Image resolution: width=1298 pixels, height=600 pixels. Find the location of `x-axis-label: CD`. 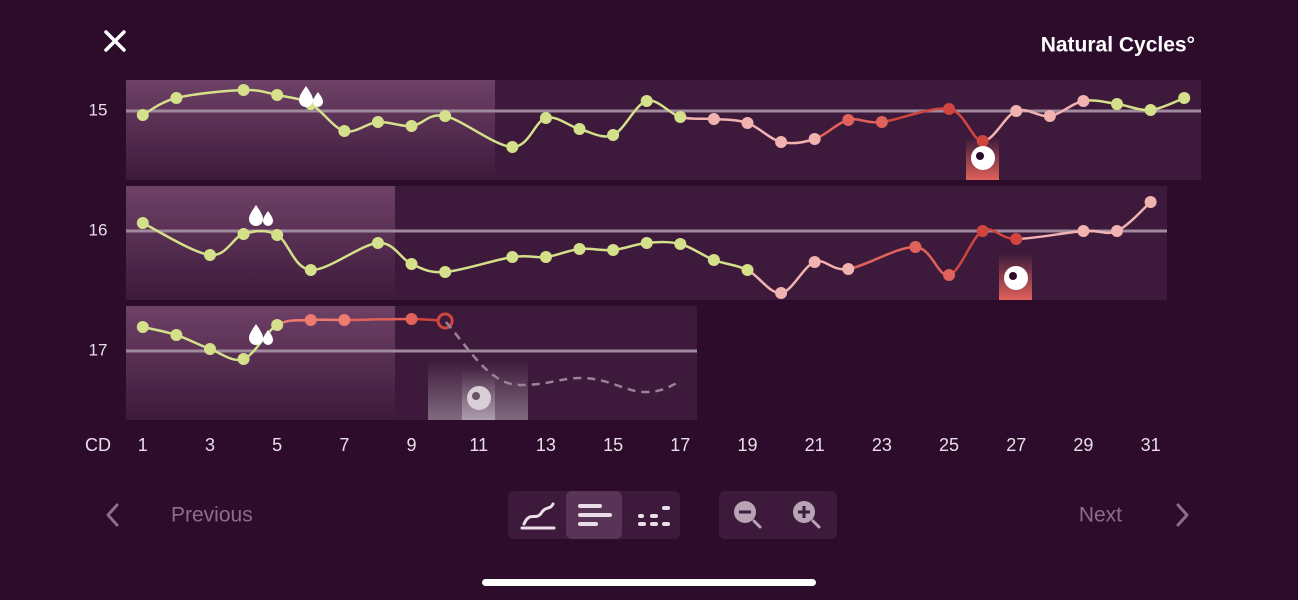

x-axis-label: CD is located at coordinates (98, 445).